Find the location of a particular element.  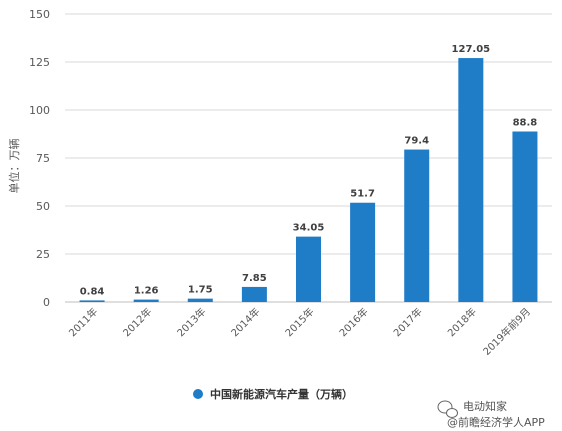

data-label: 127.05 is located at coordinates (471, 49).